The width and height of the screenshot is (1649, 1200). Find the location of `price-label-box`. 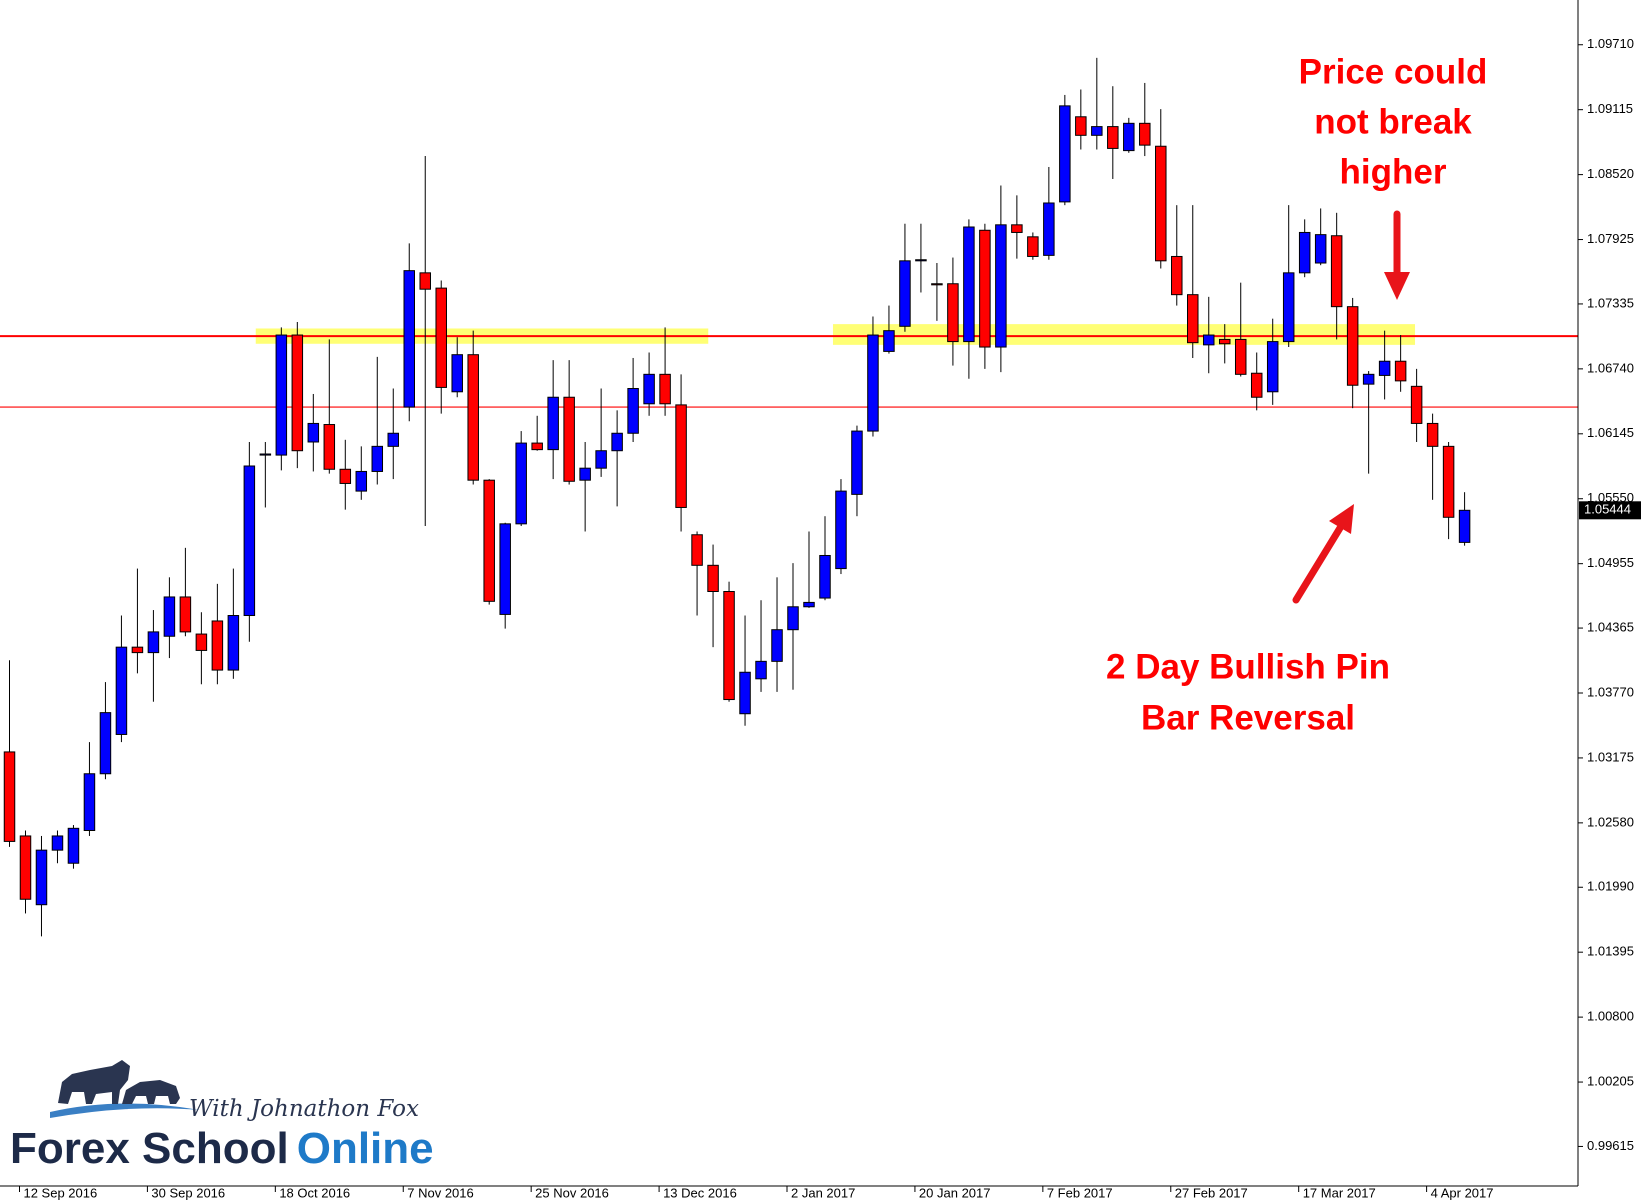

price-label-box is located at coordinates (1610, 510).